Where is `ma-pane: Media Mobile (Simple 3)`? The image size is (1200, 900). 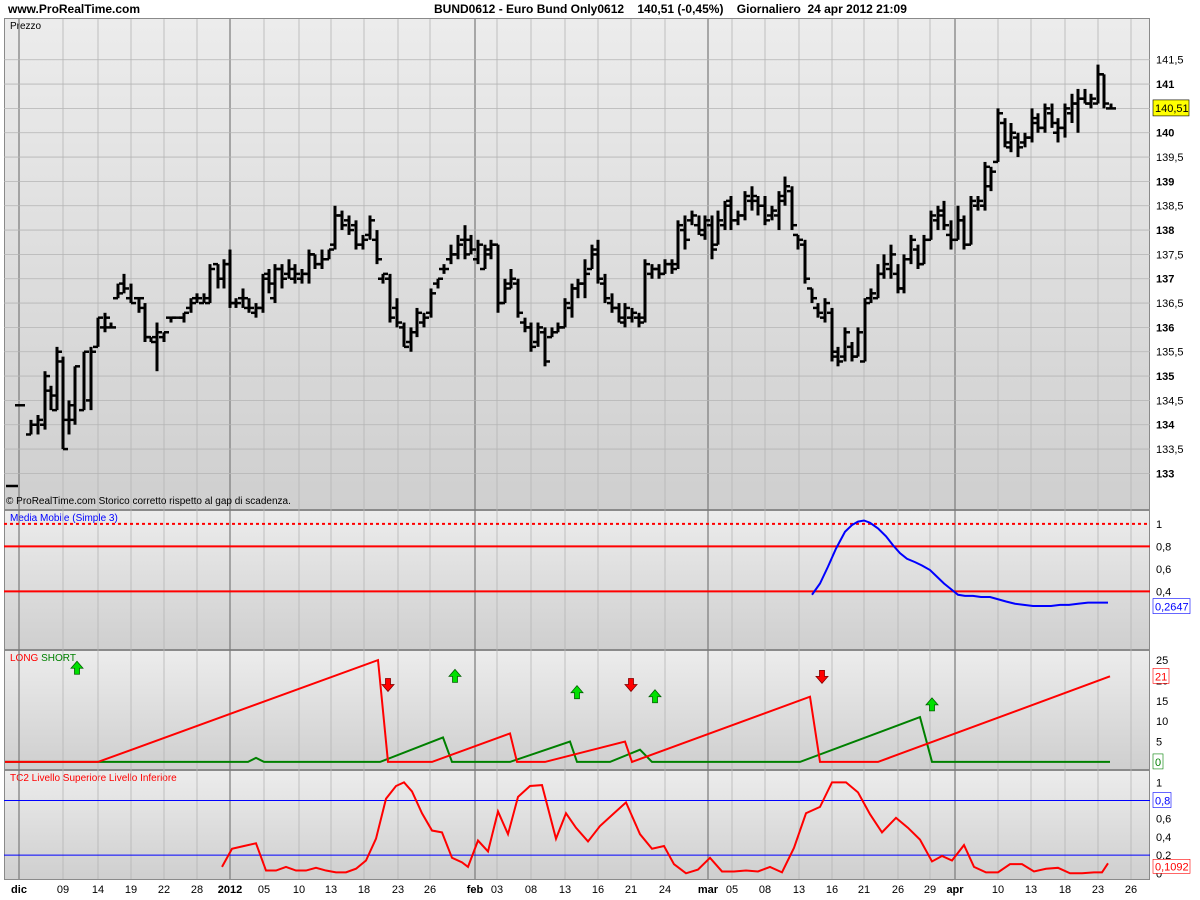
ma-pane: Media Mobile (Simple 3) is located at coordinates (577, 580).